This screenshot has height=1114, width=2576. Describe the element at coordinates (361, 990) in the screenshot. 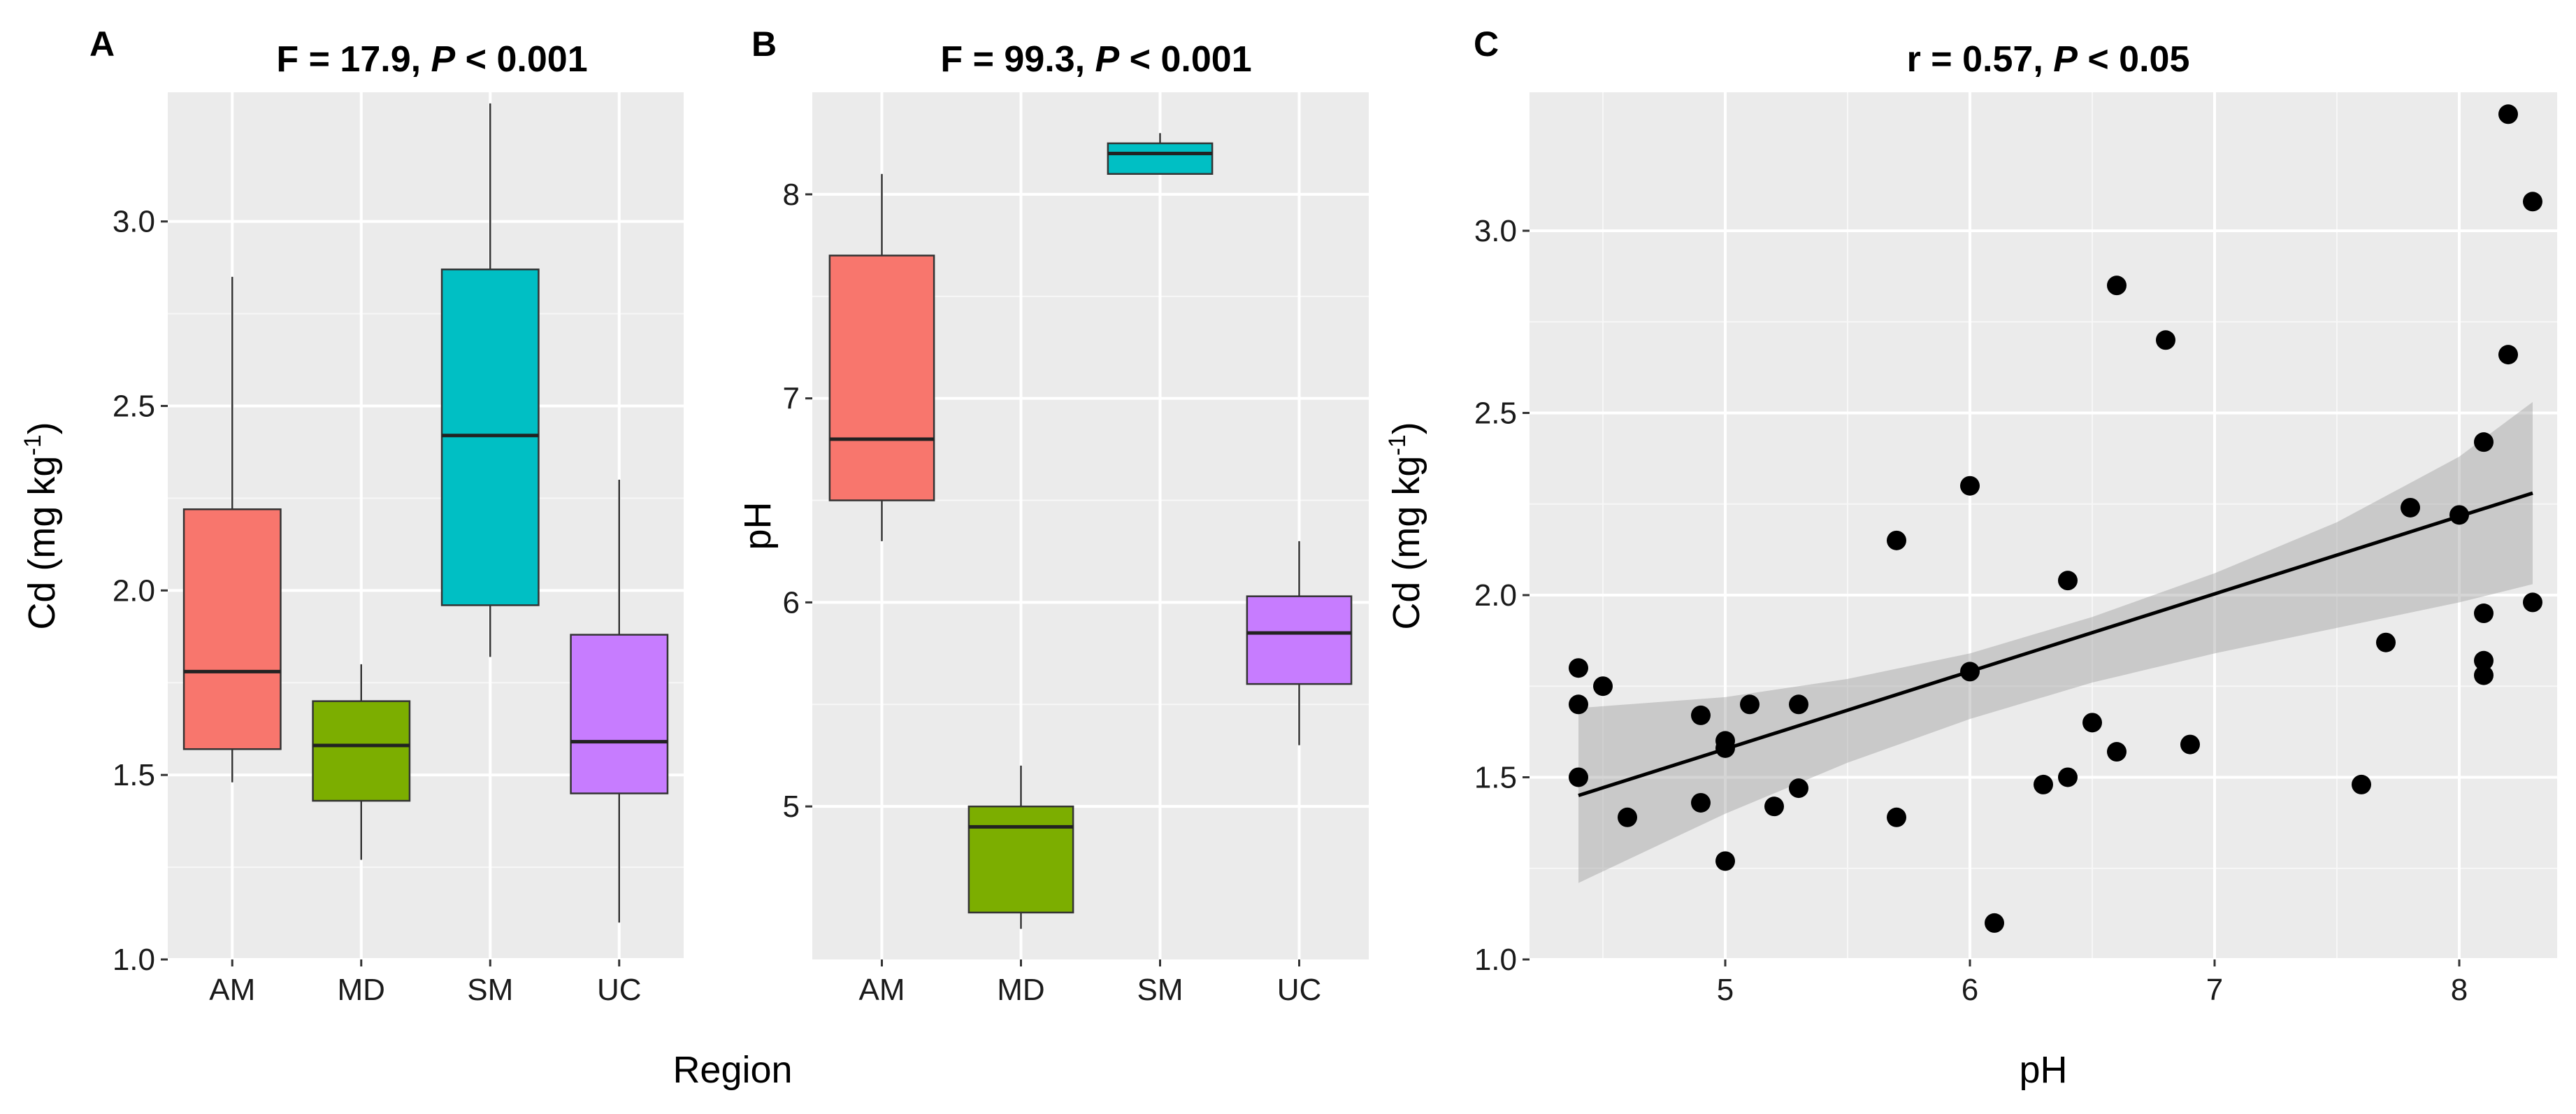

I see `x-tick-label-md: MD` at that location.